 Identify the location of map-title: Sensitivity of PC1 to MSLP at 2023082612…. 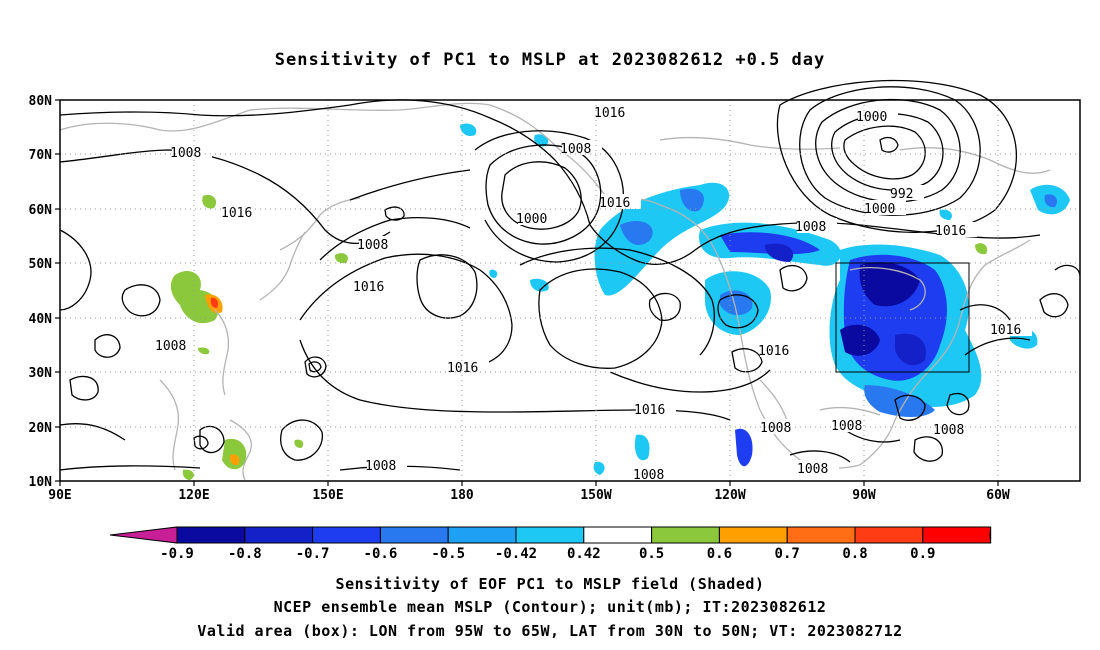
(550, 60).